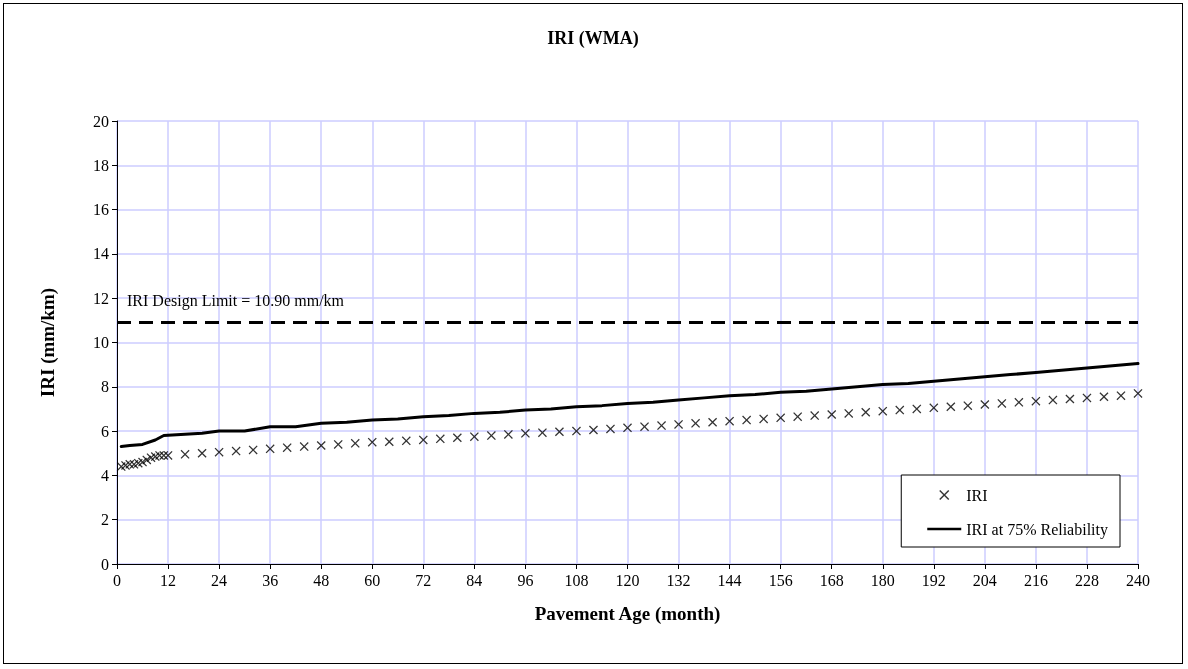  I want to click on legend-label: IRI at 75% Reliability, so click(1037, 529).